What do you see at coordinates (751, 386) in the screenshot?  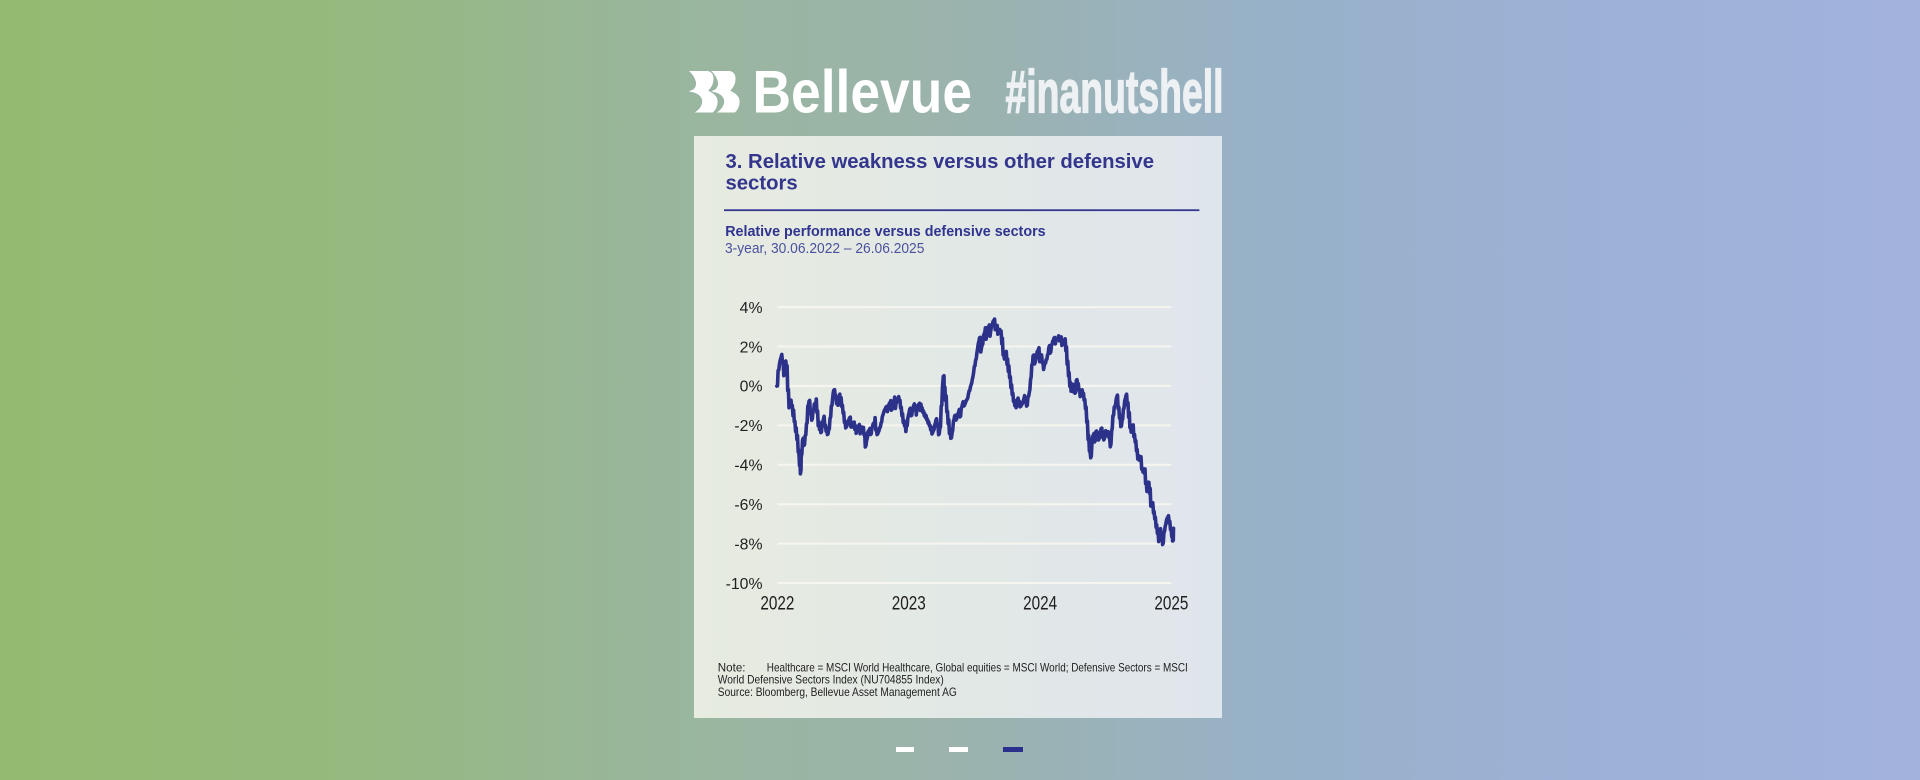 I see `svg-text: 0%` at bounding box center [751, 386].